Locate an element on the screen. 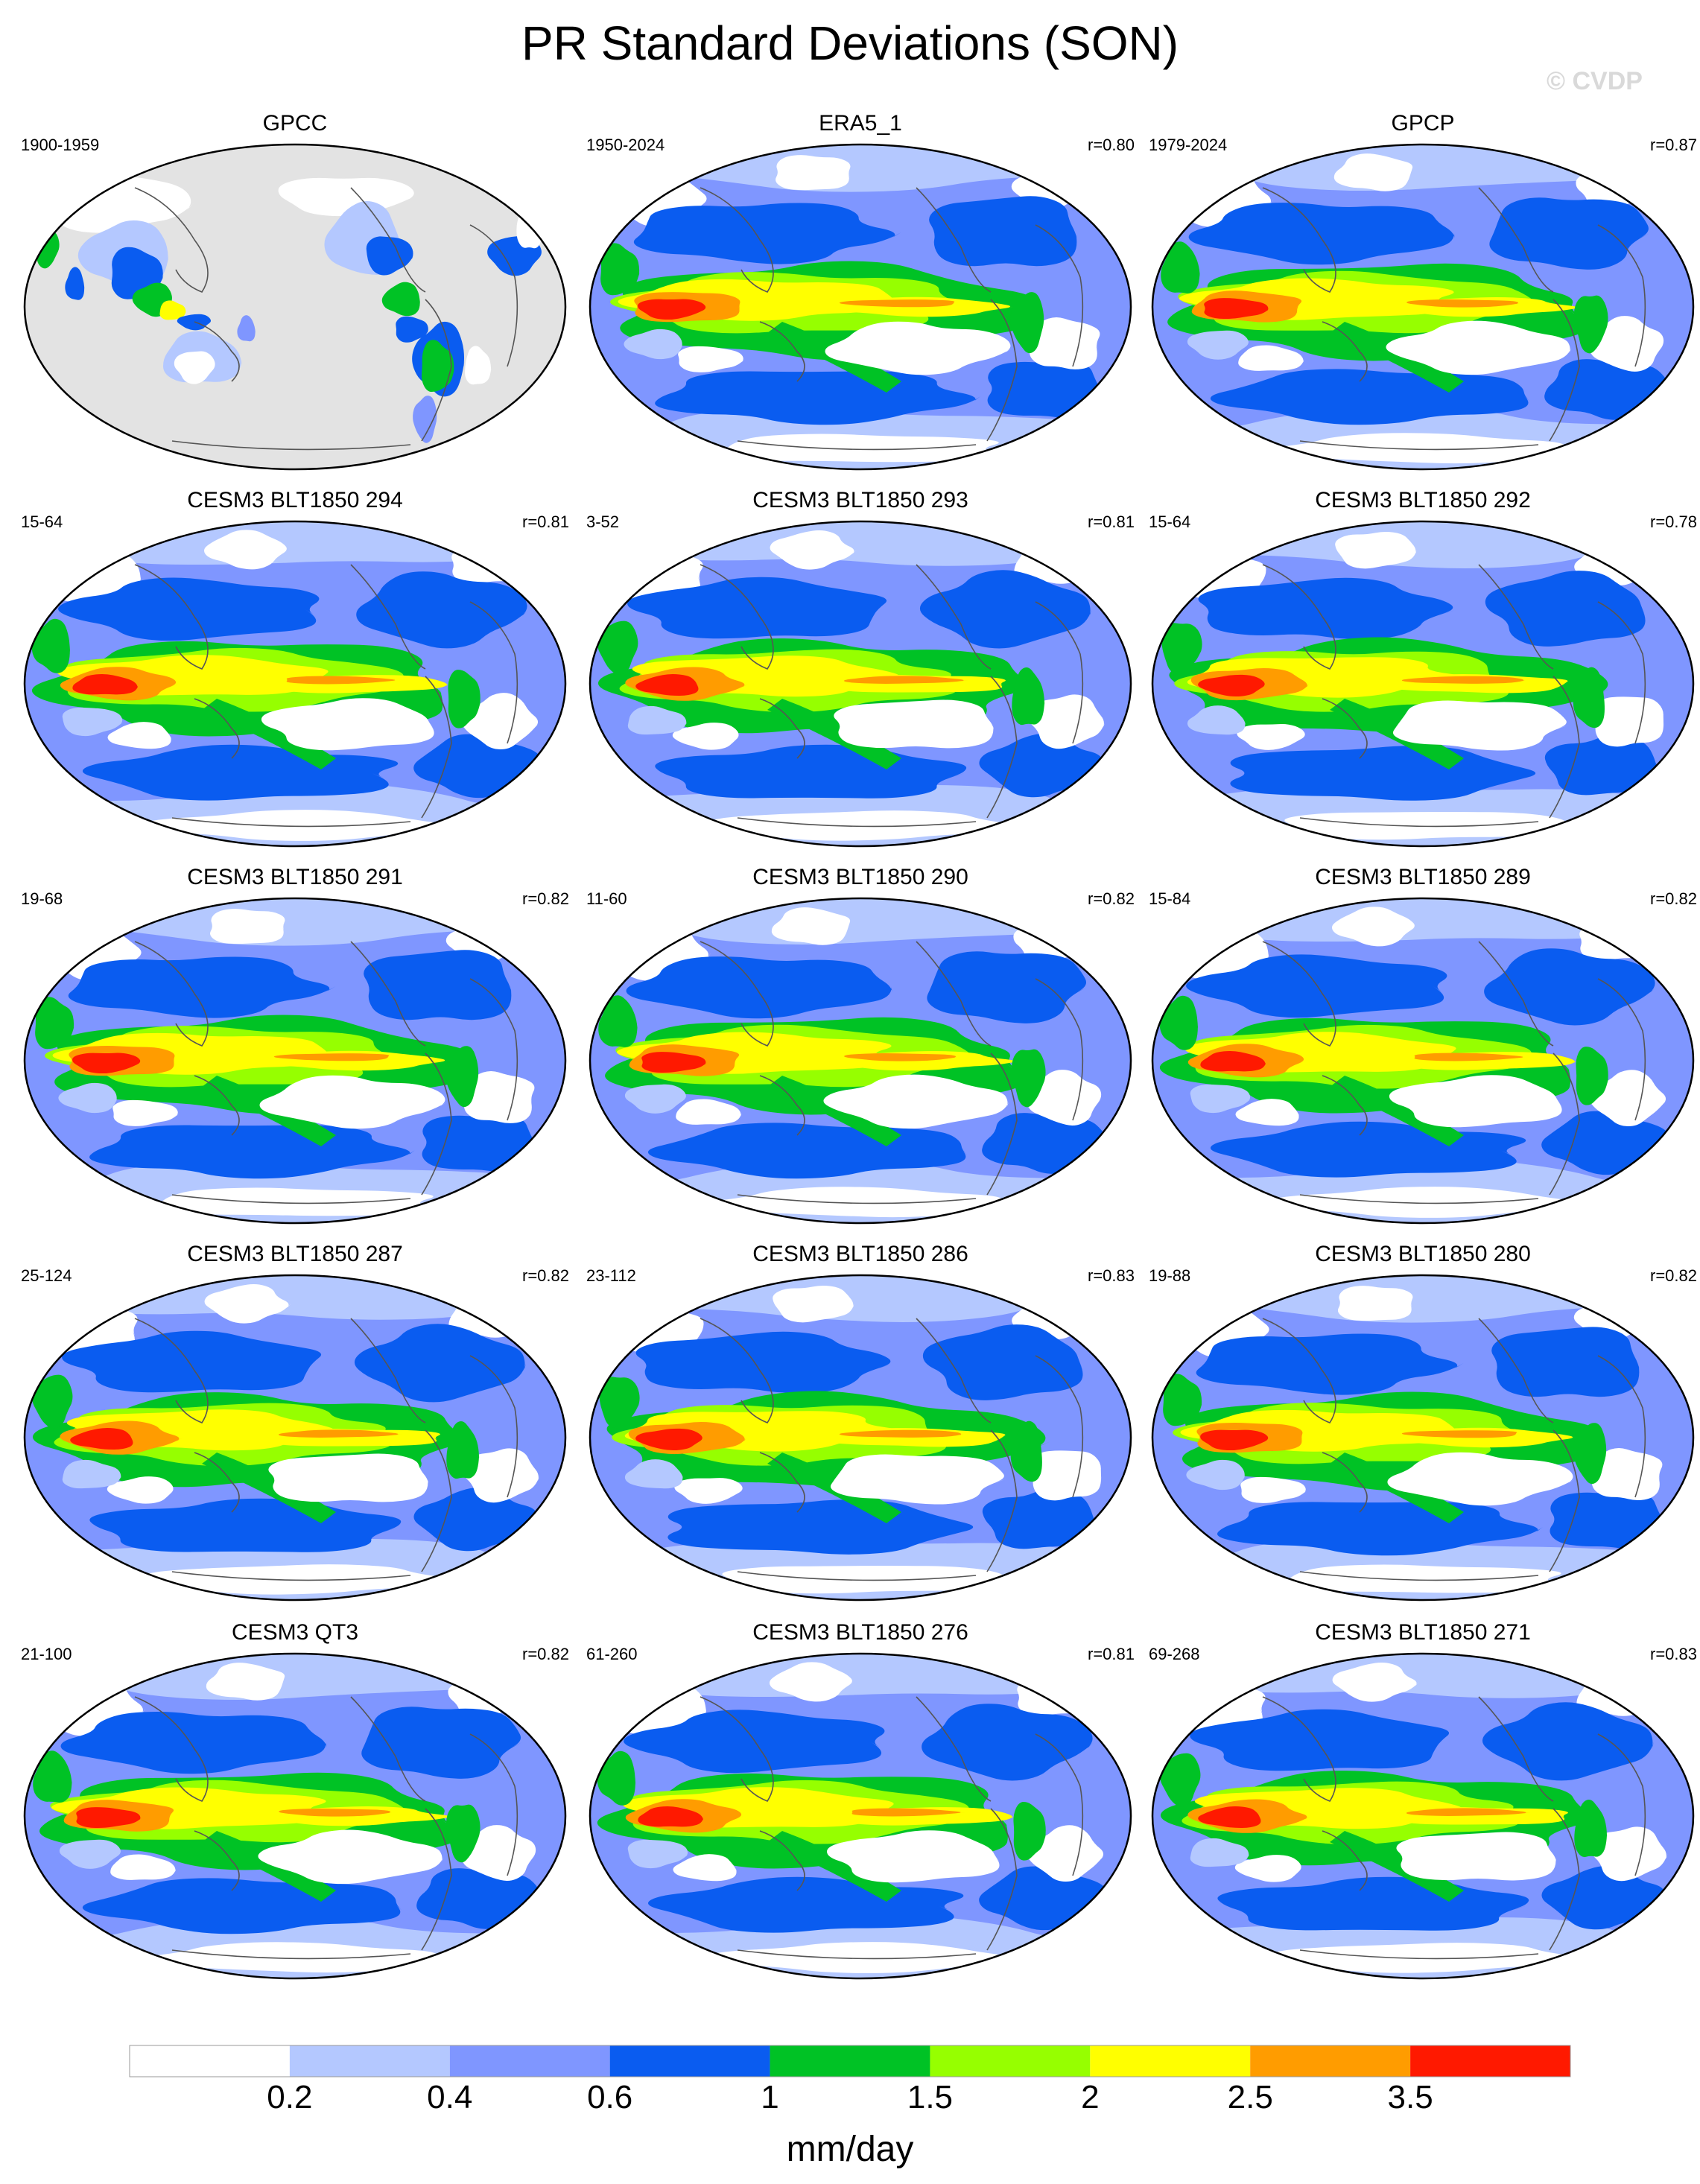 The height and width of the screenshot is (2184, 1700). map-panel: CESM3 BLT1850 292 15-64 r=0.78 is located at coordinates (1420, 675).